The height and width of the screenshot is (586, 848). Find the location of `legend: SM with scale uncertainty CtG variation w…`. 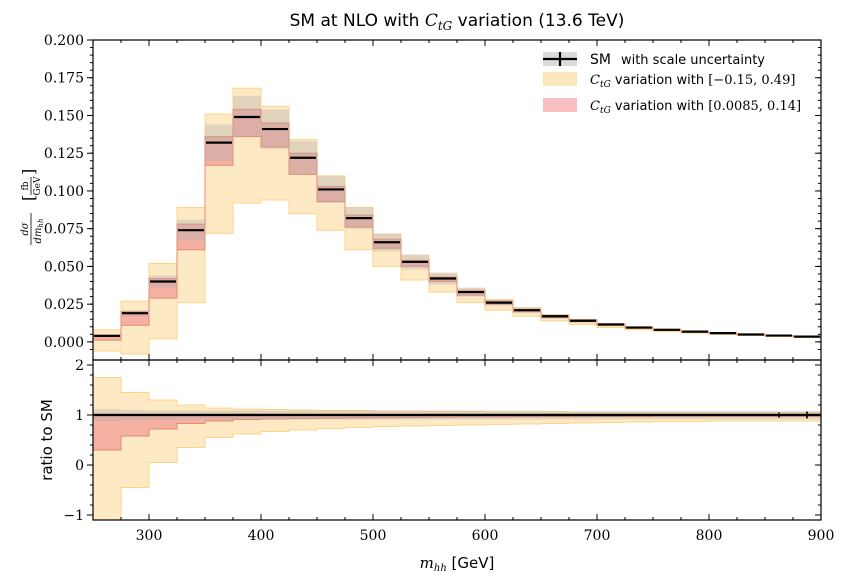

legend: SM with scale uncertainty CtG variation w… is located at coordinates (672, 84).